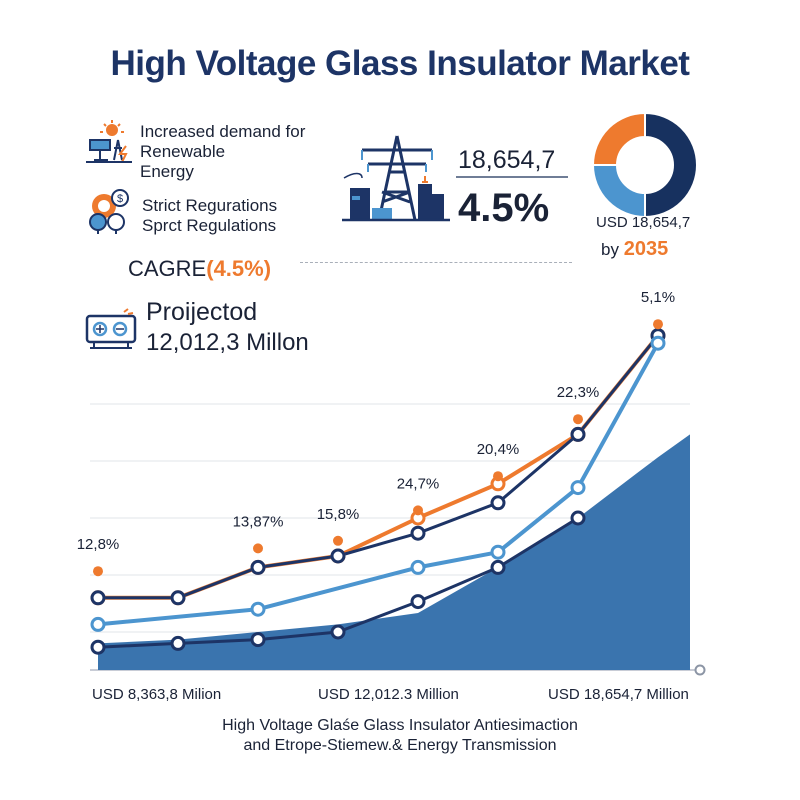 The height and width of the screenshot is (800, 800). I want to click on page-title: High Voltage Glass Insulator Market, so click(400, 63).